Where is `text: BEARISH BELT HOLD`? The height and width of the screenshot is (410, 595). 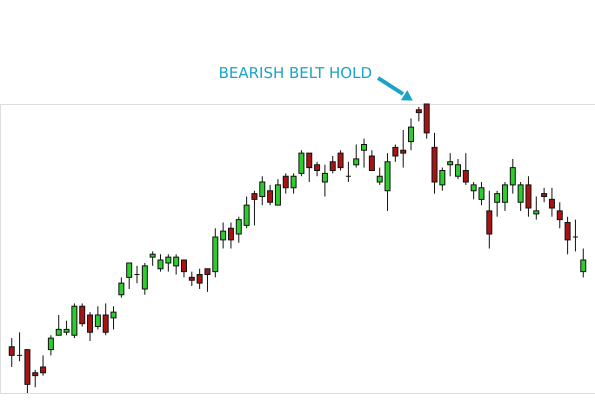
text: BEARISH BELT HOLD is located at coordinates (295, 73).